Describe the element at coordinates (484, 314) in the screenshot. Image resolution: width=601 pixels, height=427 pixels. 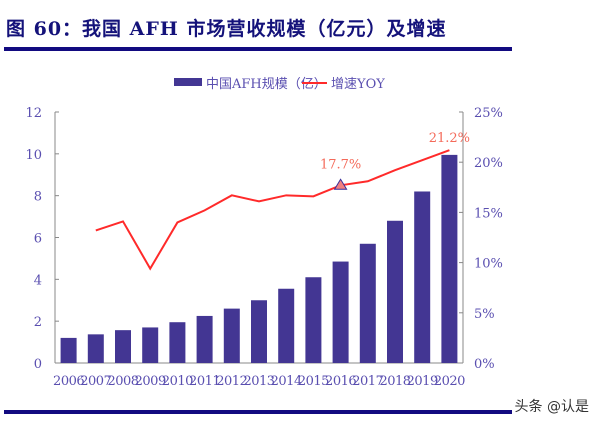
I see `right-tick-label: 5%` at that location.